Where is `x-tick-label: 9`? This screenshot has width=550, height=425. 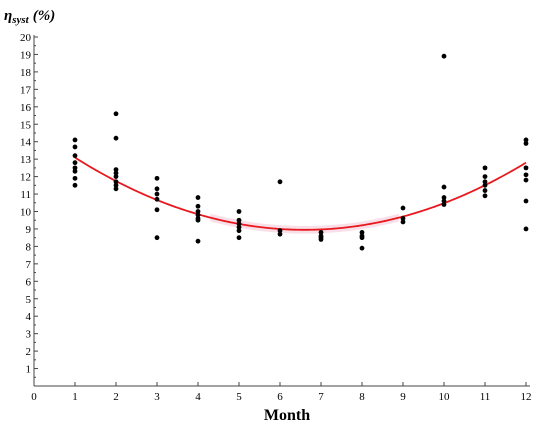
x-tick-label: 9 is located at coordinates (403, 397).